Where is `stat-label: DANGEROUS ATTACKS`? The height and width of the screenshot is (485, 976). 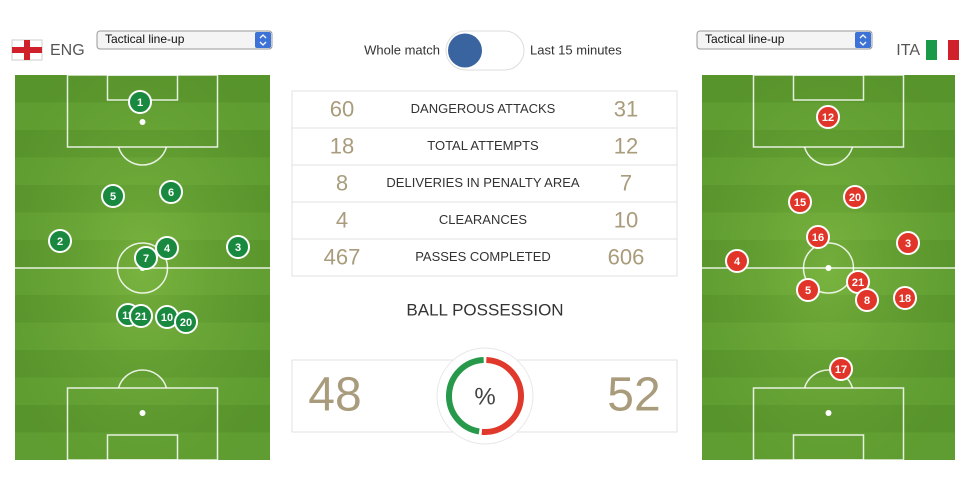 stat-label: DANGEROUS ATTACKS is located at coordinates (483, 108).